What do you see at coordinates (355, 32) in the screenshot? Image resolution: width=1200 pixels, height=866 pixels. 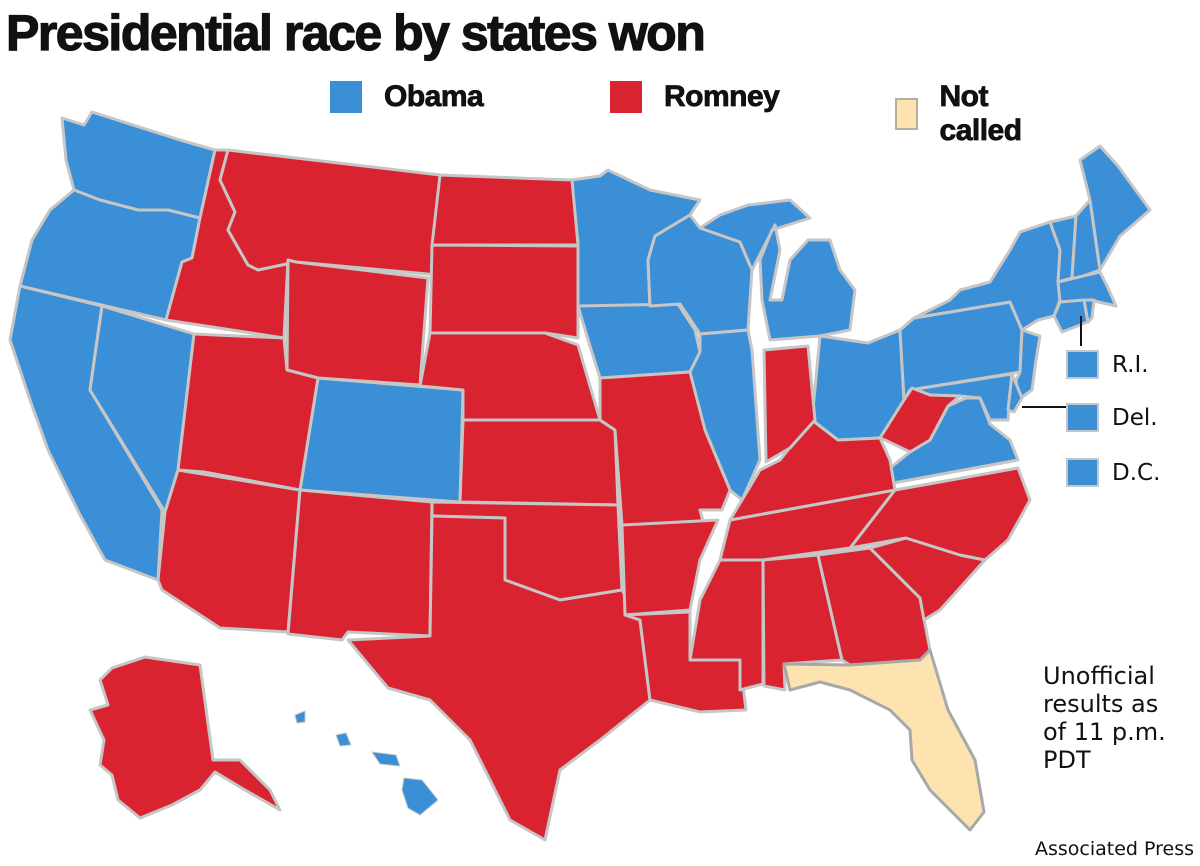 I see `map-title: Presidential race by states won` at bounding box center [355, 32].